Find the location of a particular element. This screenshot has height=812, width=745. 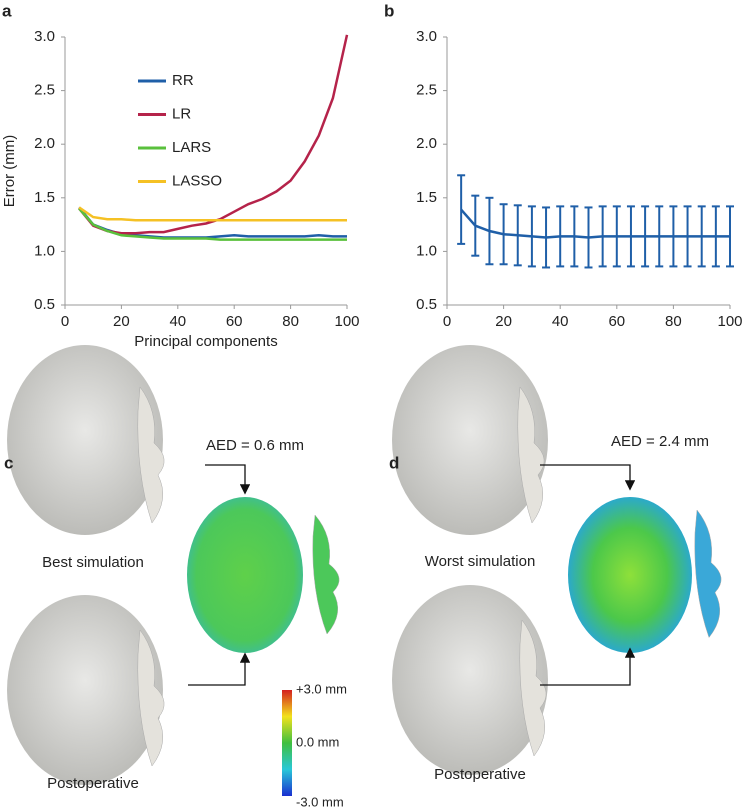

aed-label: AED = 2.4 mm is located at coordinates (660, 441).